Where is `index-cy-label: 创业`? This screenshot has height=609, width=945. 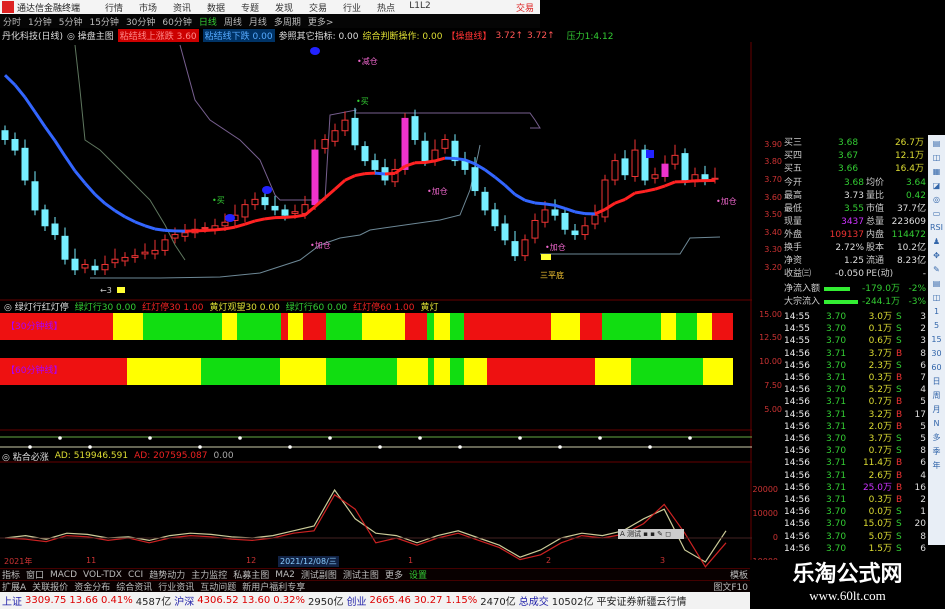 index-cy-label: 创业 is located at coordinates (356, 602).